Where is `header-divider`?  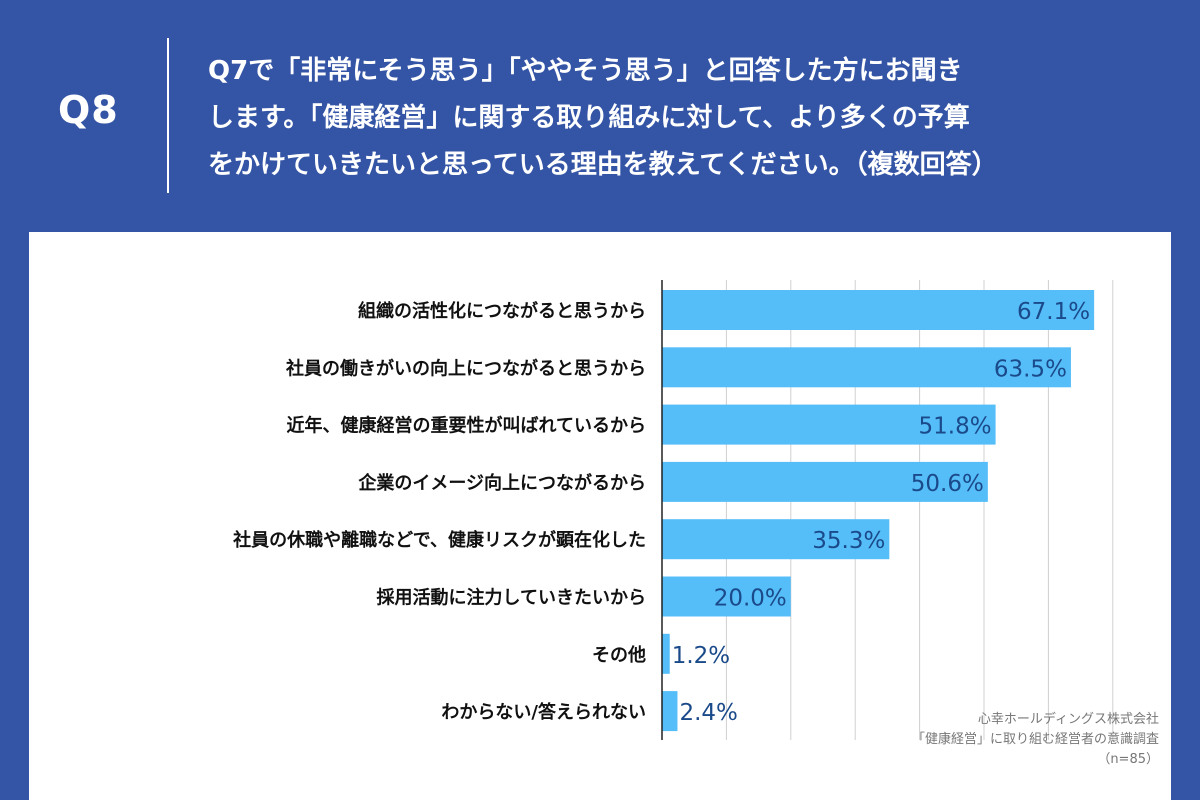
header-divider is located at coordinates (168, 115).